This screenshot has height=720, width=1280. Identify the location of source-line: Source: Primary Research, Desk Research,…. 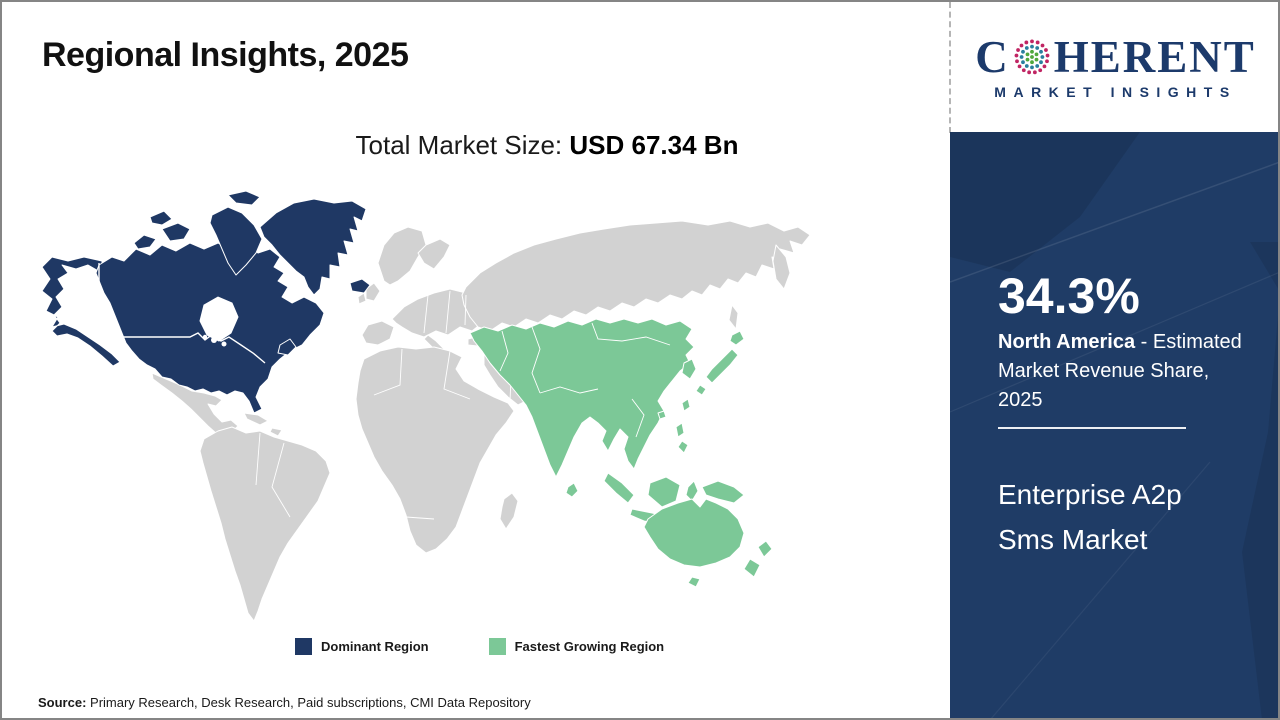
(284, 702).